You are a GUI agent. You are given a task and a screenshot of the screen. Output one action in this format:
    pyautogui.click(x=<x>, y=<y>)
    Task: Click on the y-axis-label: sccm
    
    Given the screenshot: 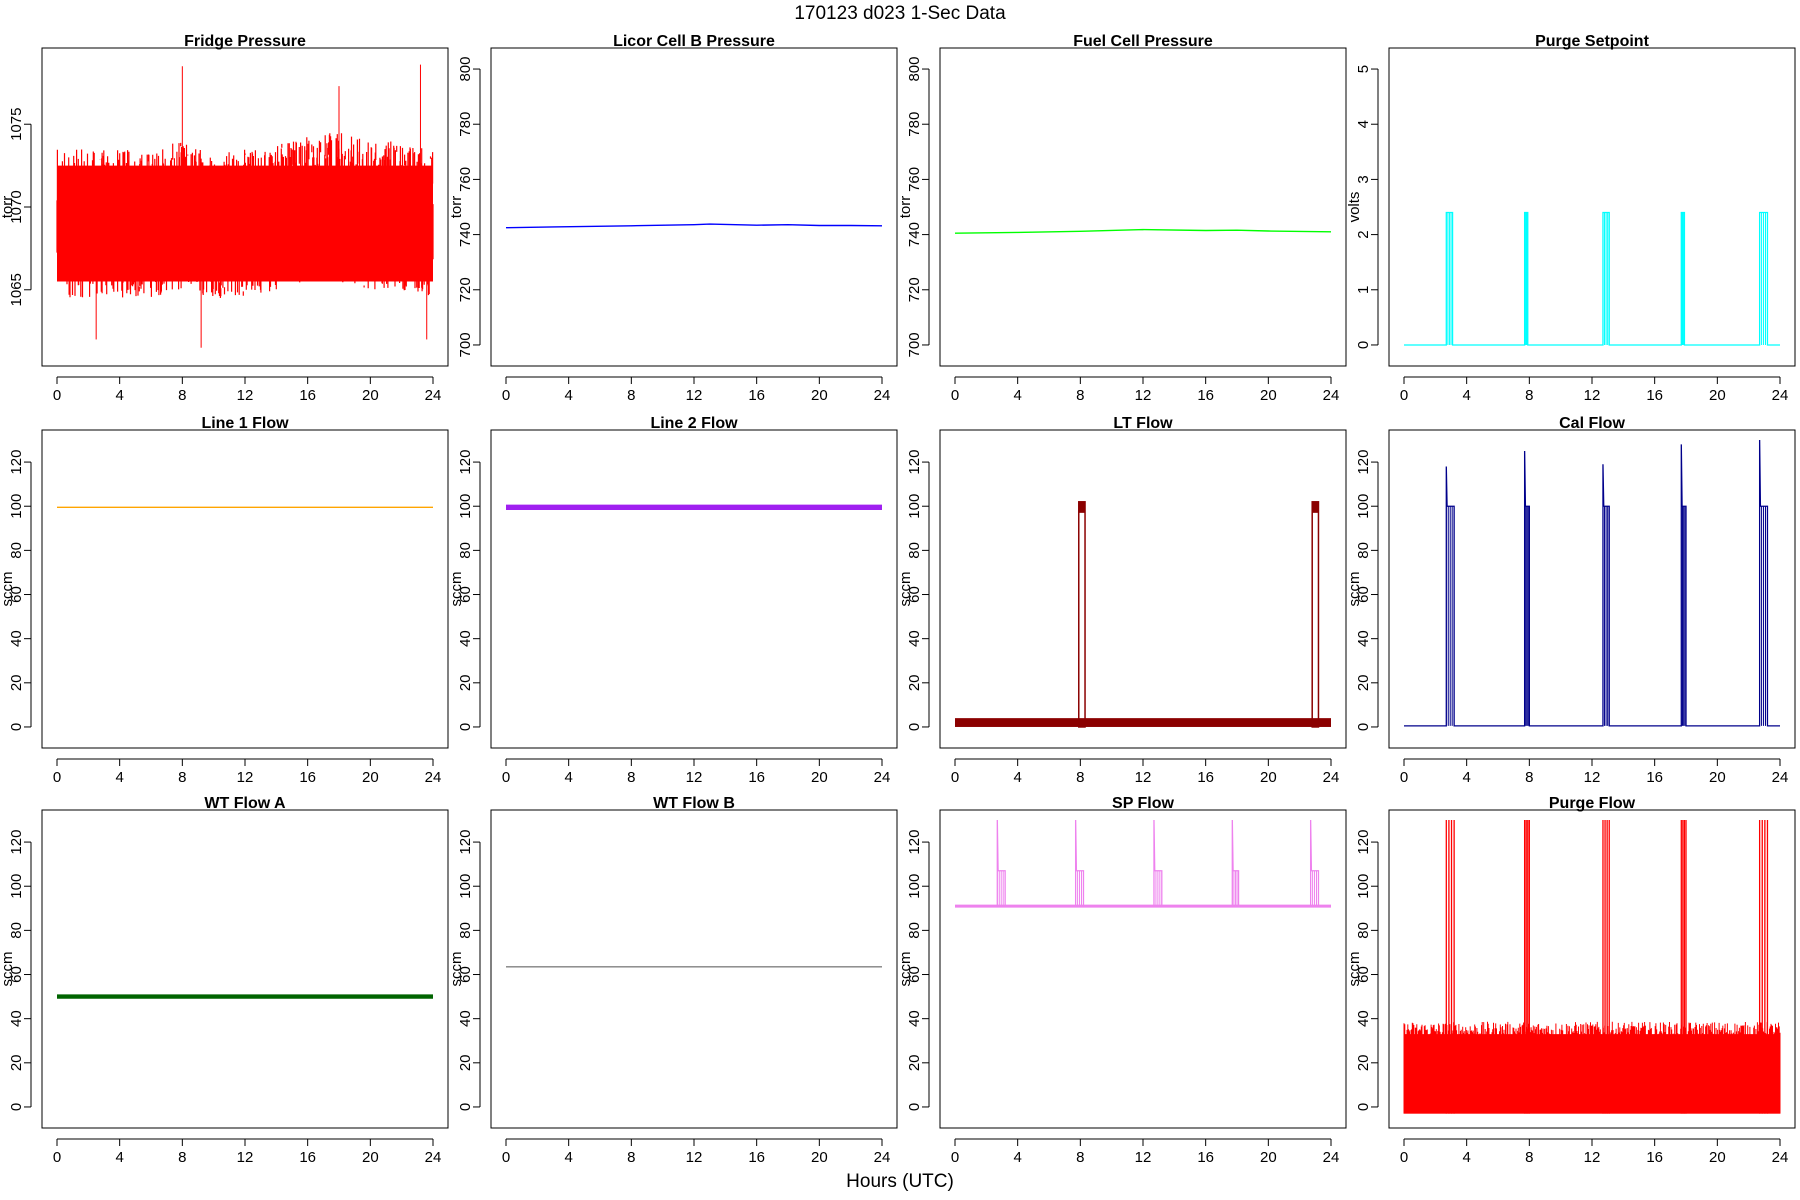 What is the action you would take?
    pyautogui.click(x=905, y=589)
    